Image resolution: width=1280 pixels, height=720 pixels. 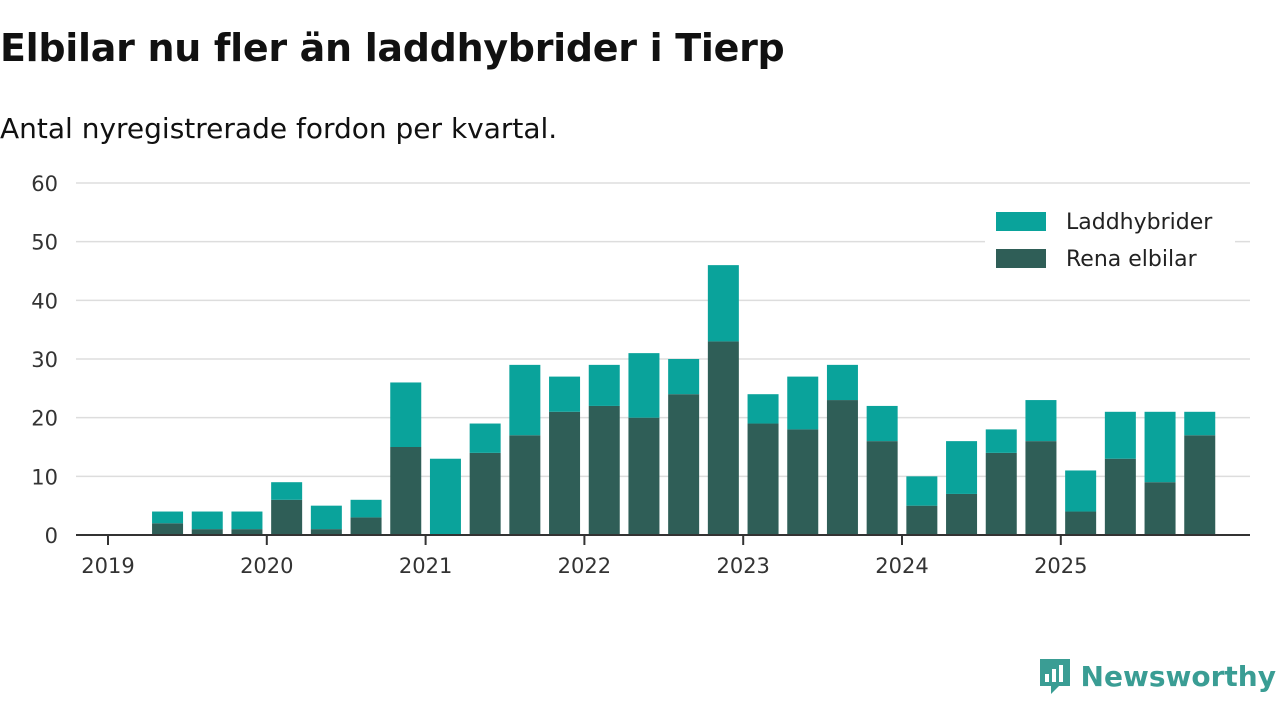 I want to click on legend-label-rena-elbilar: Rena elbilar, so click(x=1132, y=259).